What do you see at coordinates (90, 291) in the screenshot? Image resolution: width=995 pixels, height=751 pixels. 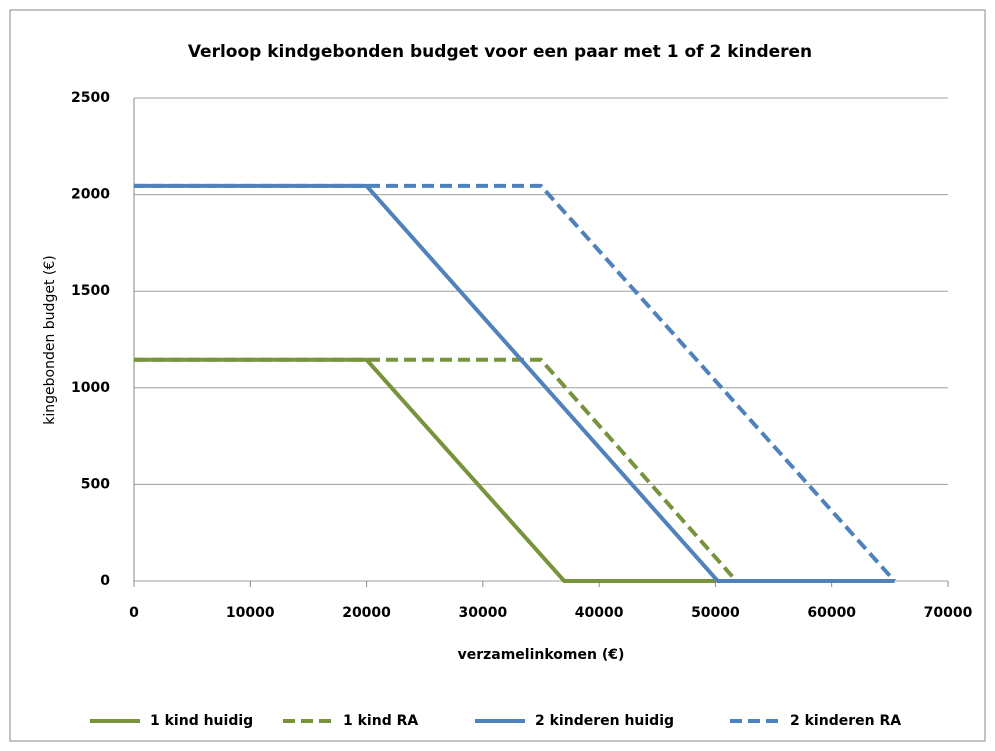 I see `y-tick-label: 1500` at bounding box center [90, 291].